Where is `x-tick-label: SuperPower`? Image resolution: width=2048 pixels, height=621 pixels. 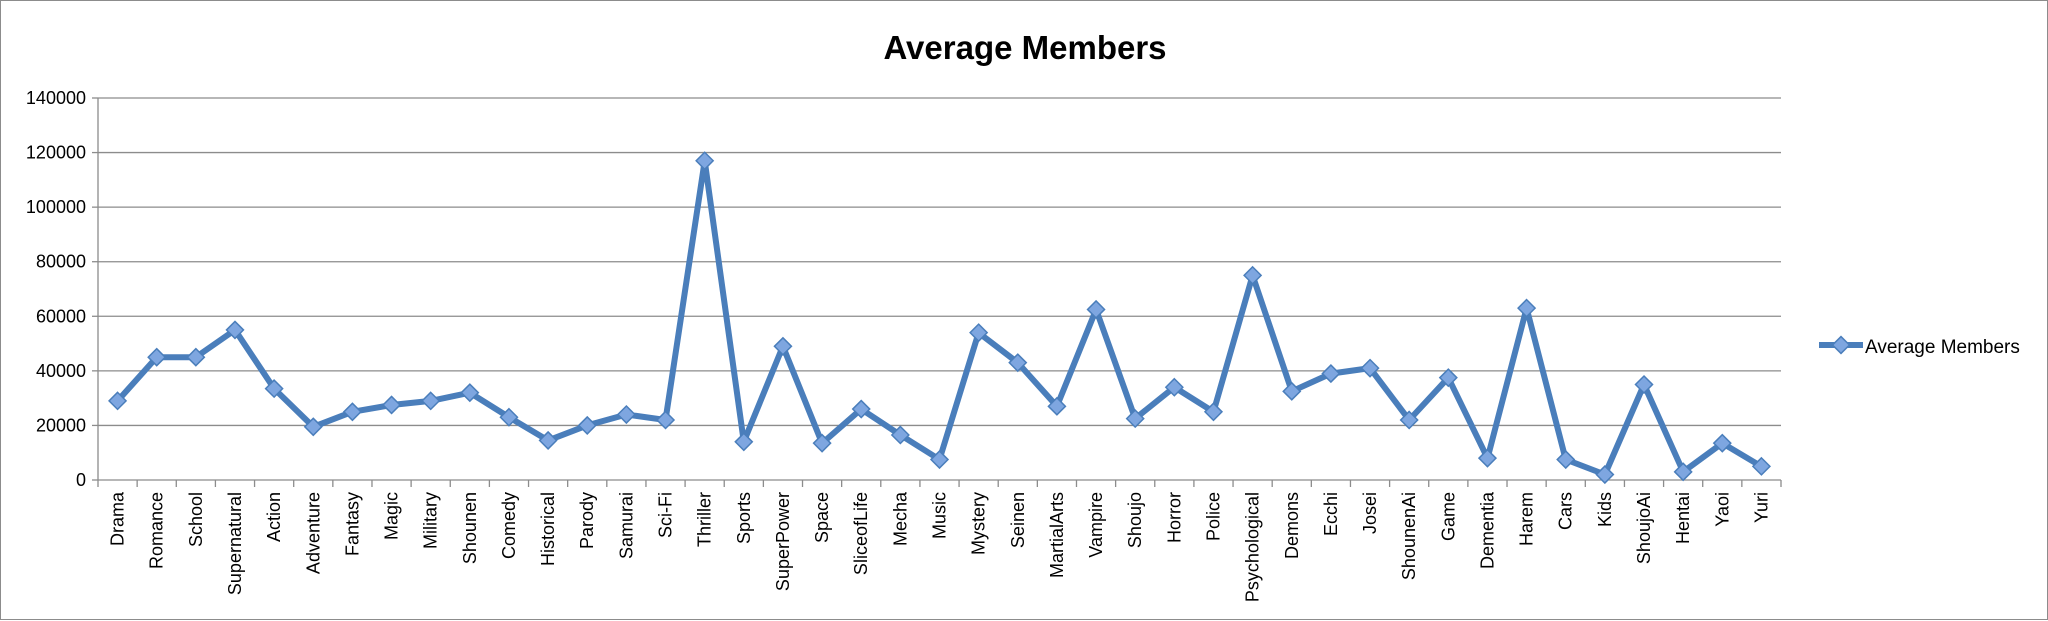 x-tick-label: SuperPower is located at coordinates (783, 541).